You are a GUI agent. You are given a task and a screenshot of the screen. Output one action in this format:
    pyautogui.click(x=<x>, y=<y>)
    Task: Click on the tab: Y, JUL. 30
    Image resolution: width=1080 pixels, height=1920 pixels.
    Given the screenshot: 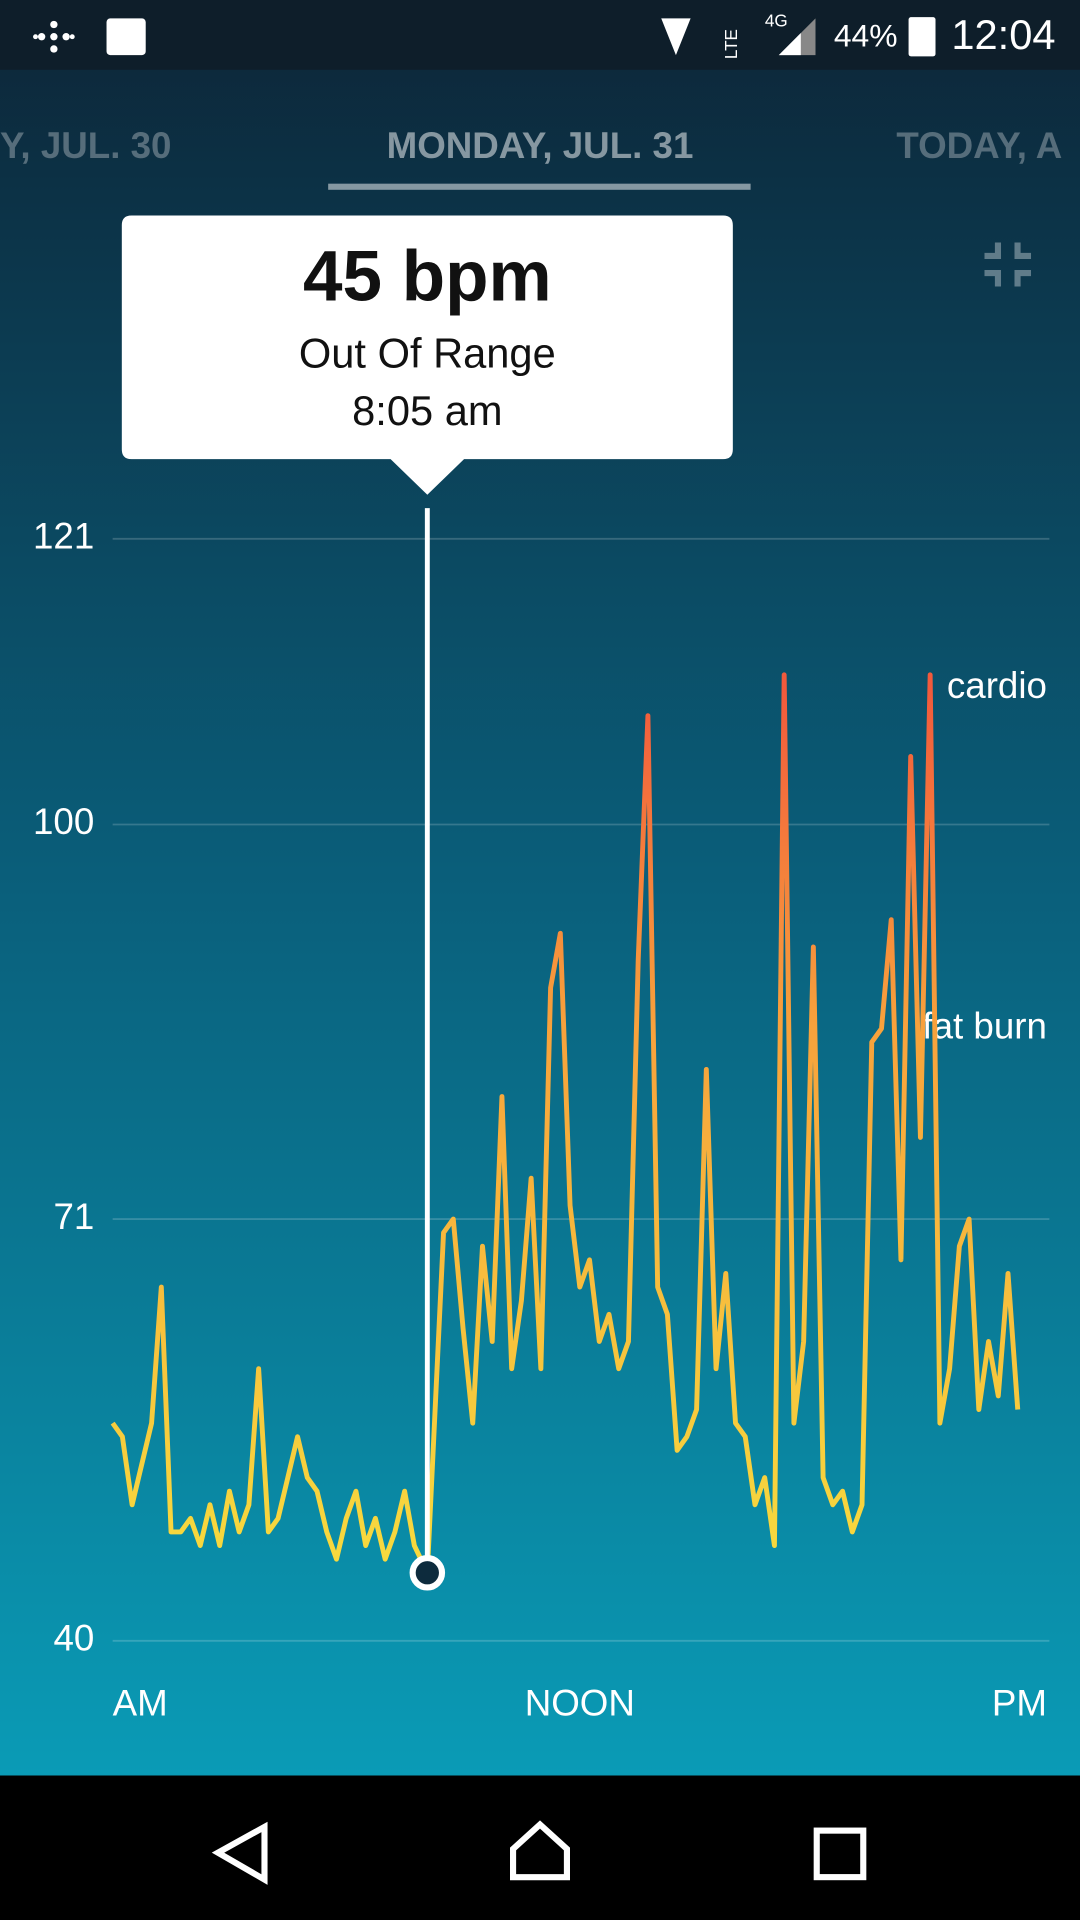 What is the action you would take?
    pyautogui.click(x=85, y=145)
    